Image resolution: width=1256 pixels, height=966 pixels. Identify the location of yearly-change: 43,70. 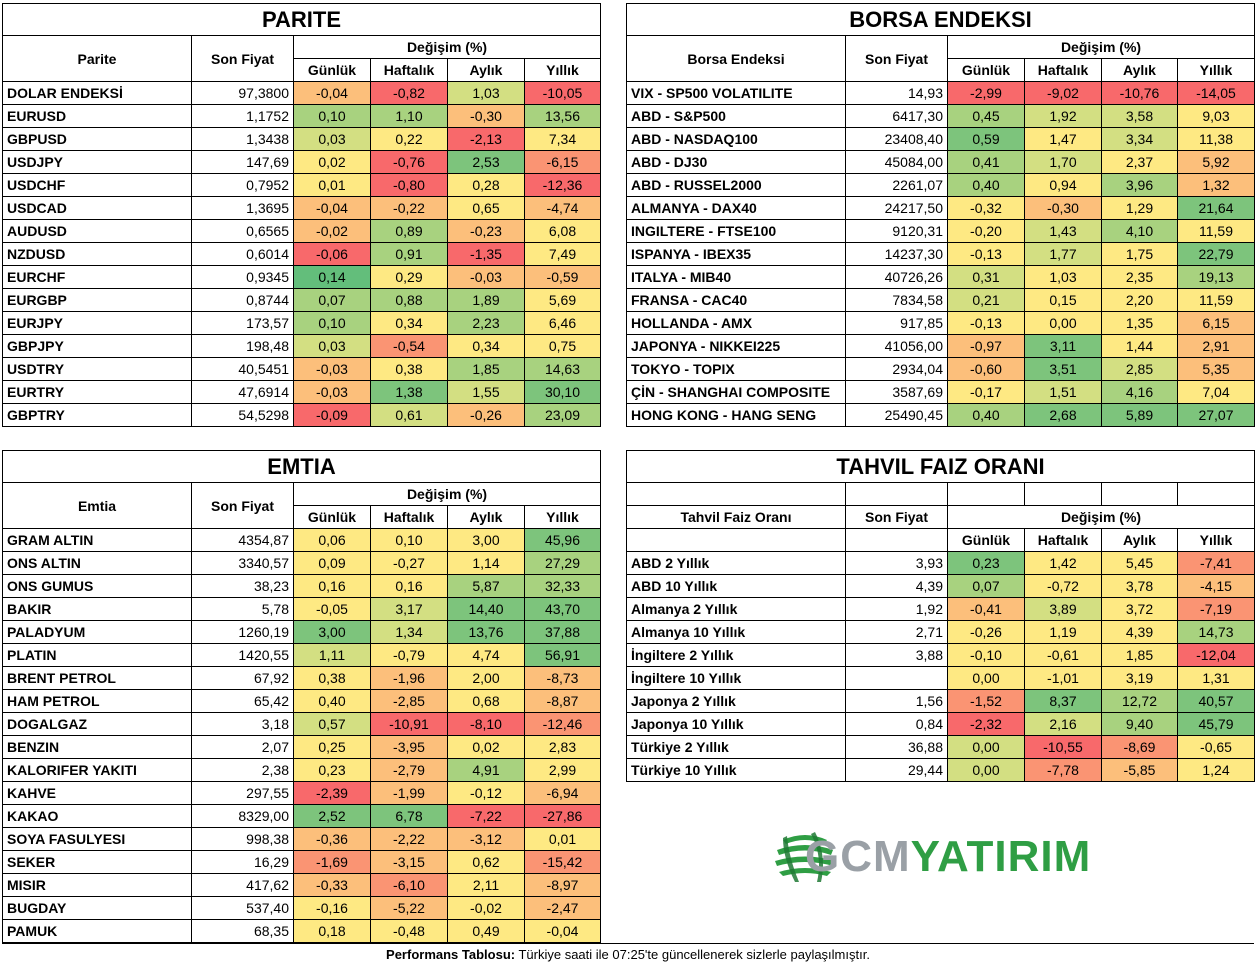
(562, 609).